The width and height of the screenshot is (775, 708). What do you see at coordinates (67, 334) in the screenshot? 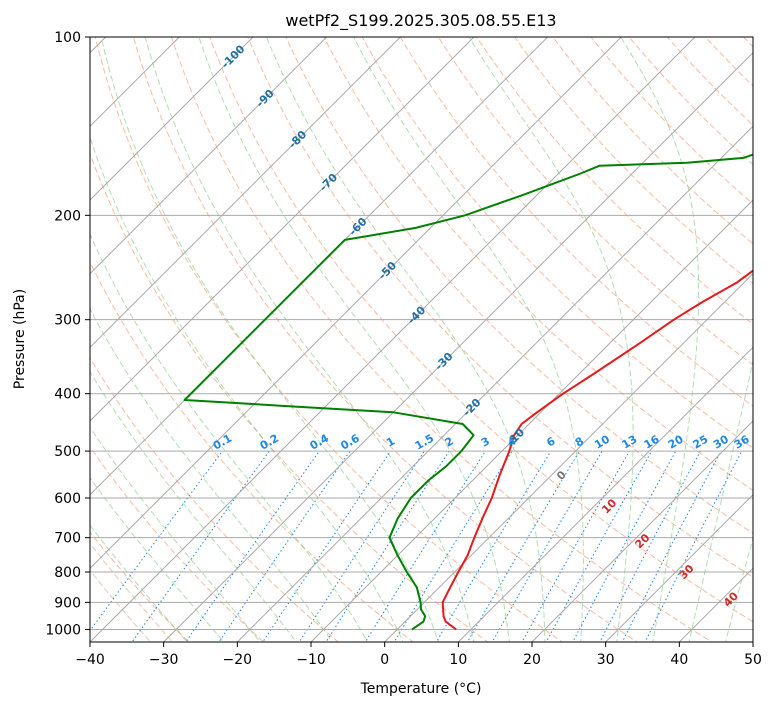
I see `y-axis-ticks: 100 200 300 400 500 600 700 800 900 1000` at bounding box center [67, 334].